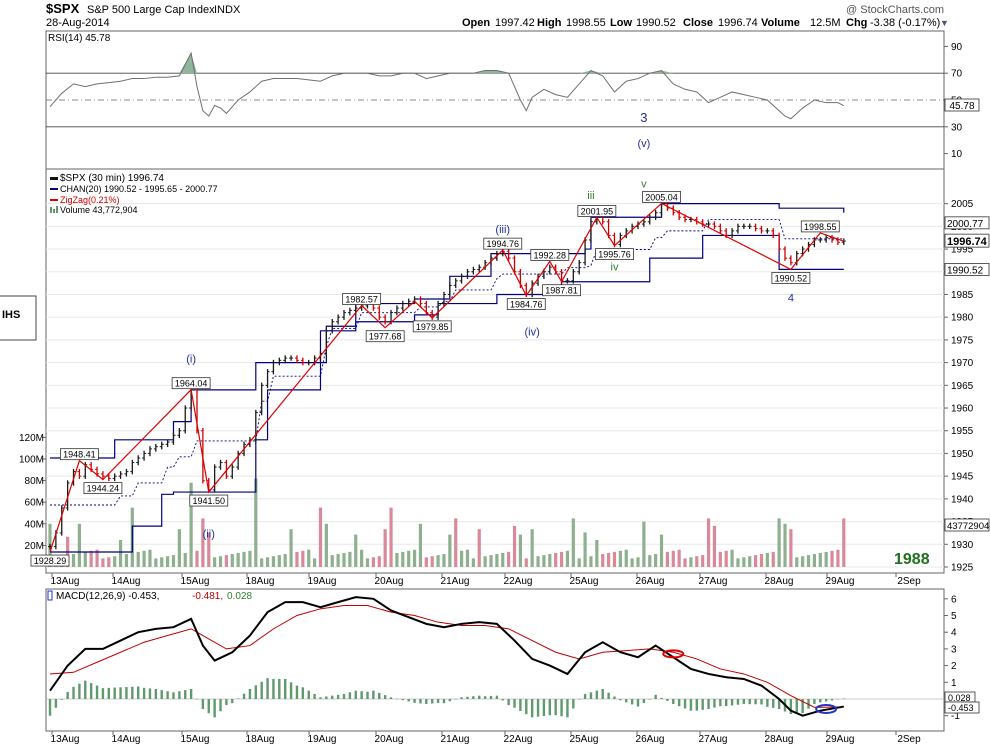 The height and width of the screenshot is (744, 990). I want to click on wave-label: (iv), so click(532, 332).